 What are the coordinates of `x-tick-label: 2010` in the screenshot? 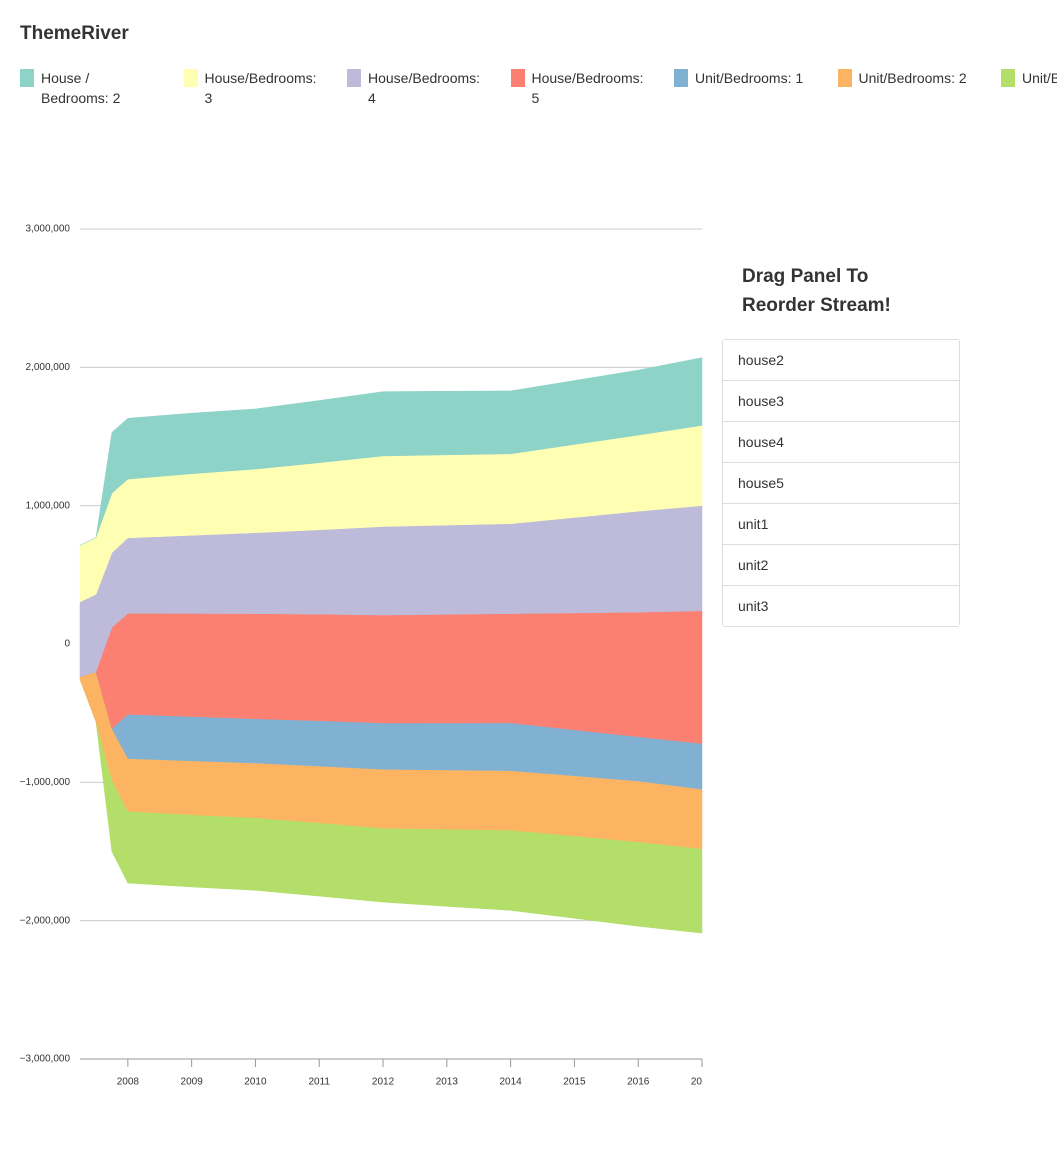 It's located at (255, 1082).